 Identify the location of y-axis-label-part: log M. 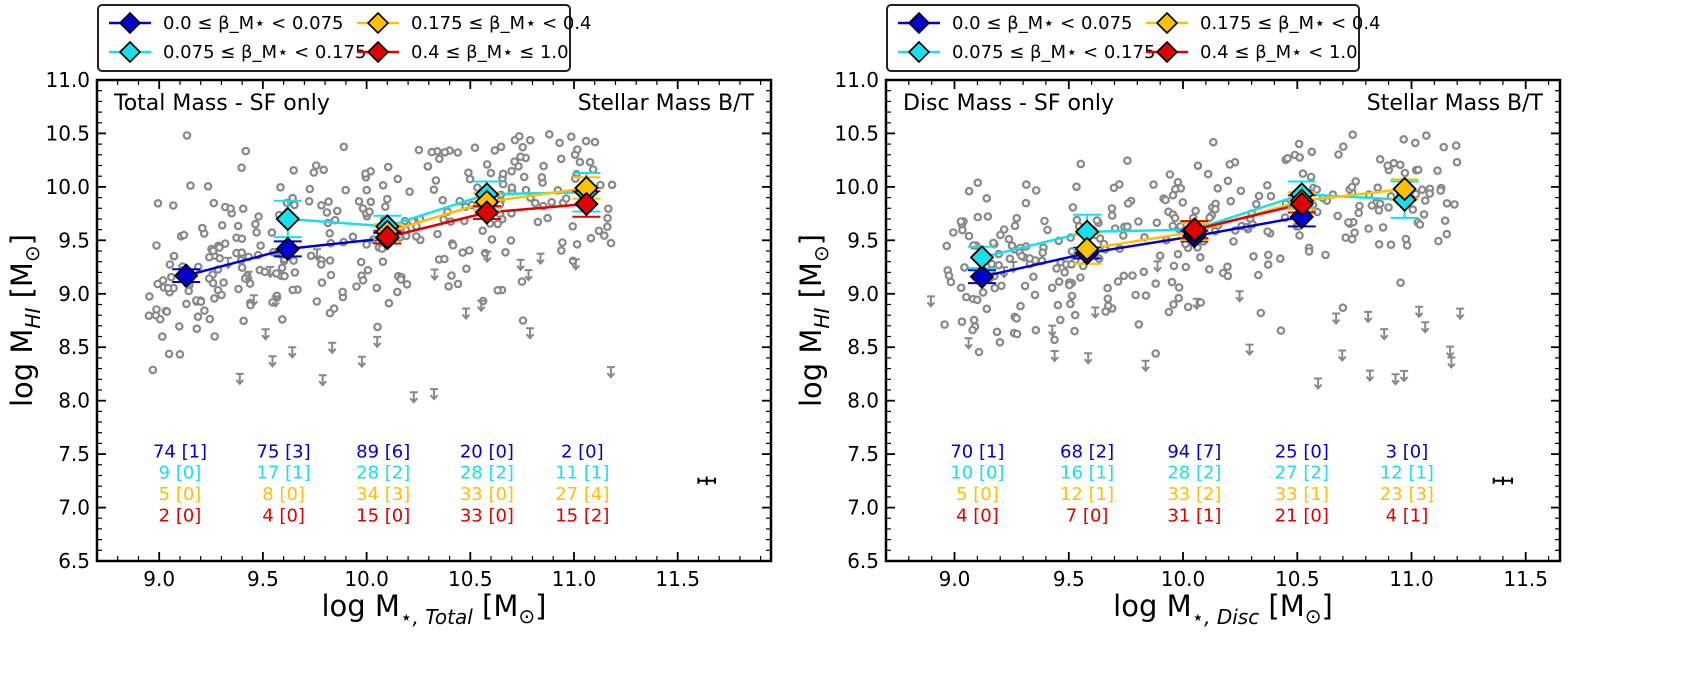
(811, 368).